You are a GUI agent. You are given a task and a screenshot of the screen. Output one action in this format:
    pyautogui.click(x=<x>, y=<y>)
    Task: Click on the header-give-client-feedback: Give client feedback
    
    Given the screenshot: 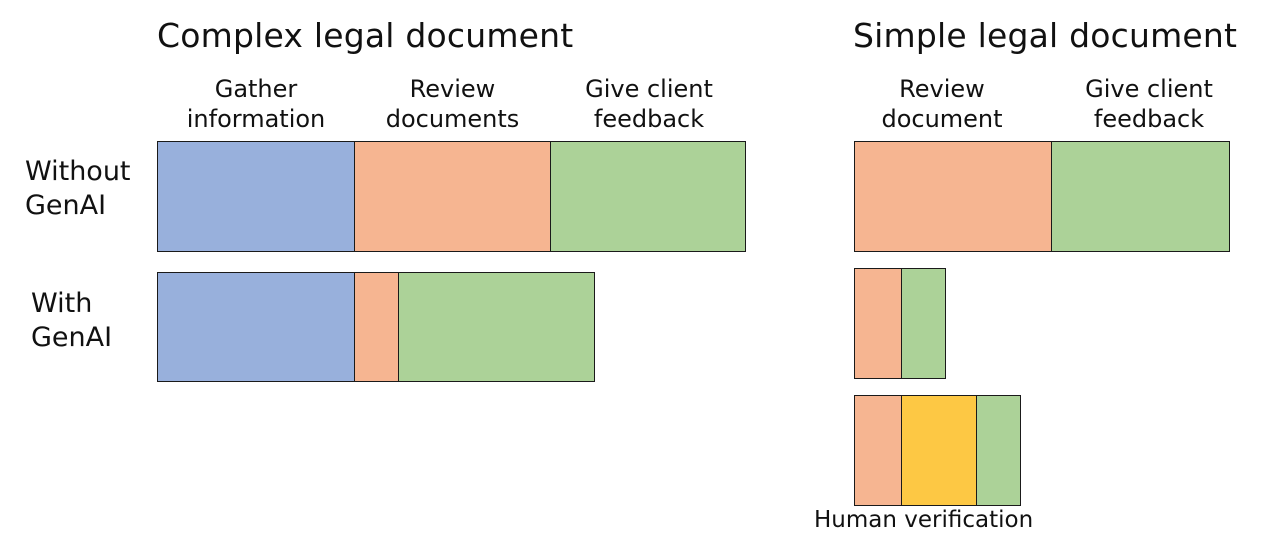 What is the action you would take?
    pyautogui.click(x=649, y=104)
    